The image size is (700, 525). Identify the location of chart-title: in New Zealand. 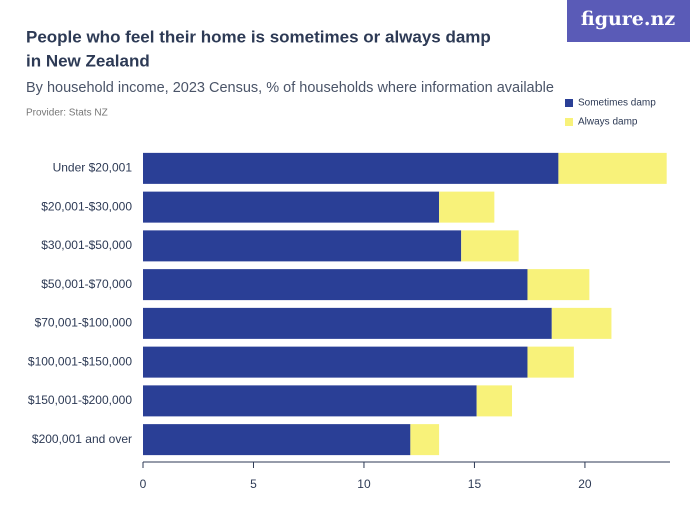
(88, 60).